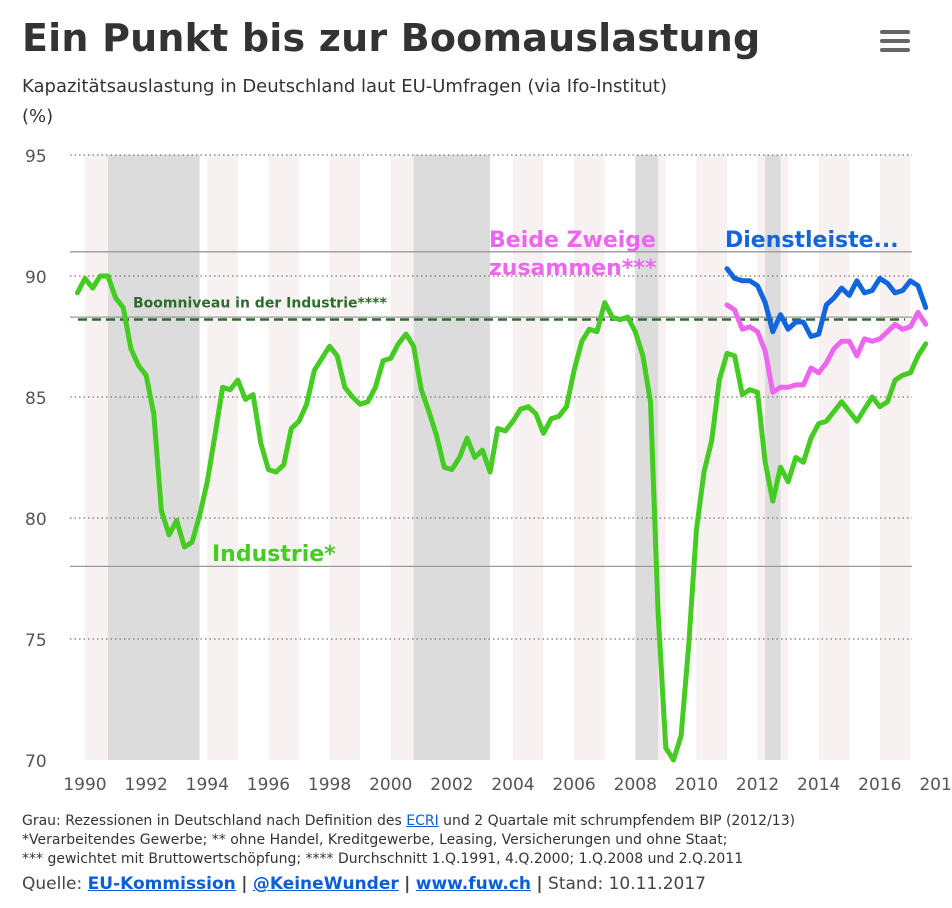 This screenshot has width=952, height=908. Describe the element at coordinates (329, 785) in the screenshot. I see `x-tick-label: 1998` at that location.